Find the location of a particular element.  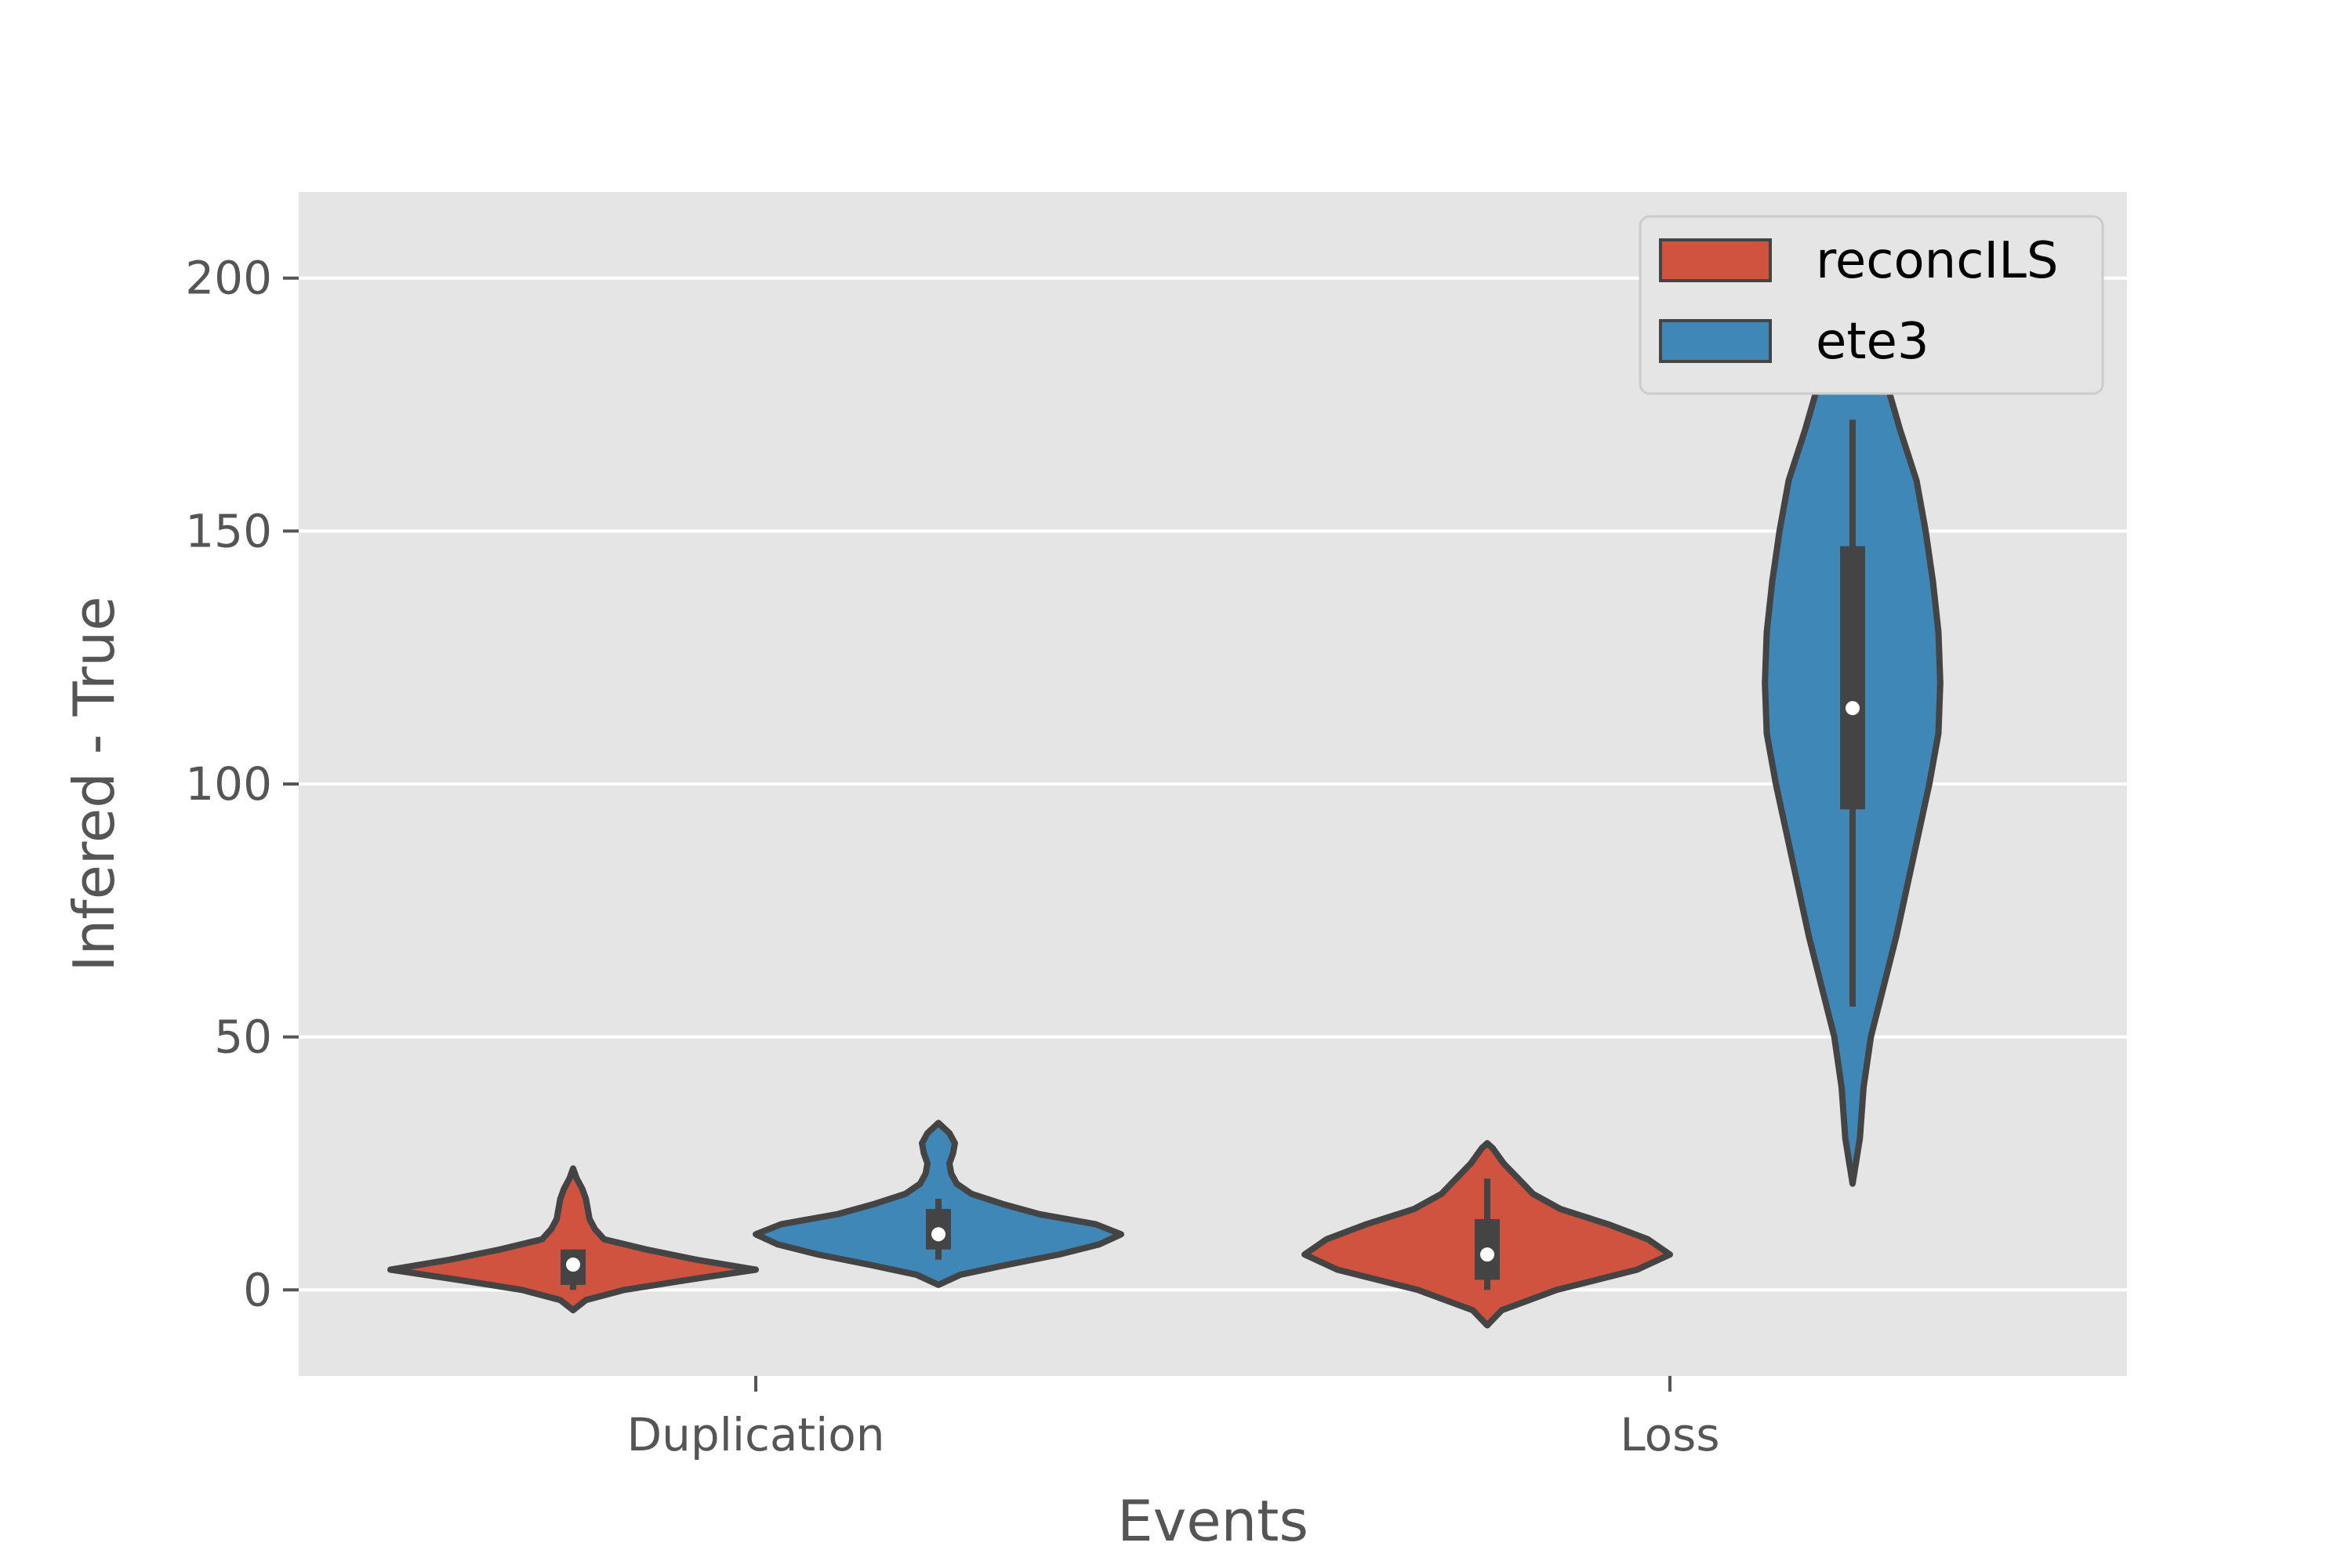

violin-reconcils-duplication is located at coordinates (573, 1239).